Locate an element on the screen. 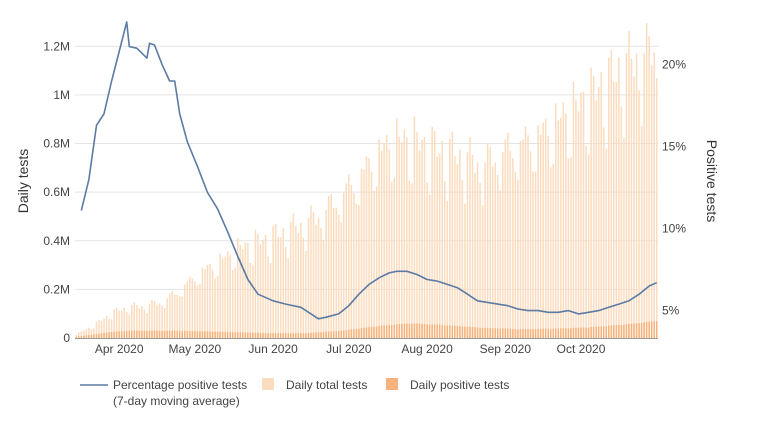 Image resolution: width=780 pixels, height=432 pixels. y2-tick-label: 10% is located at coordinates (674, 229).